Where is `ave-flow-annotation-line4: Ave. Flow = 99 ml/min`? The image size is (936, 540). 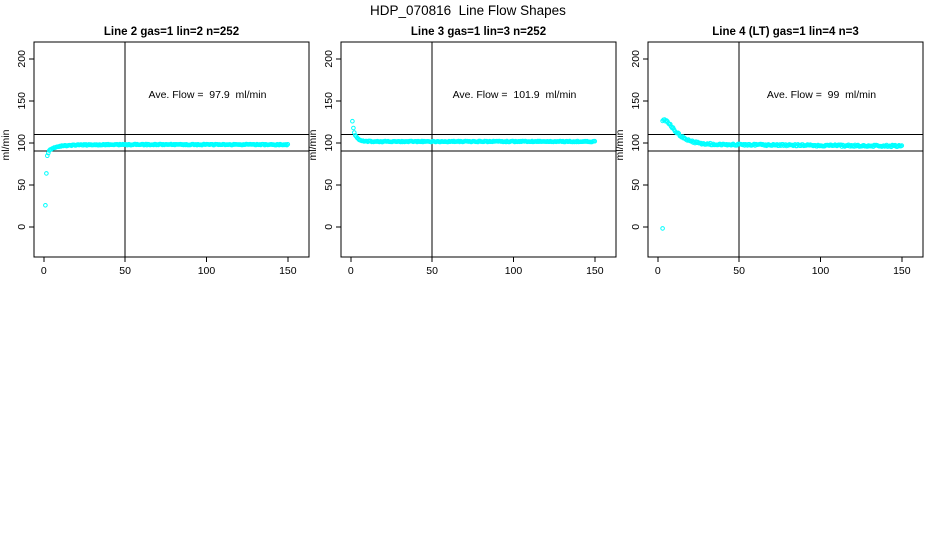
ave-flow-annotation-line4: Ave. Flow = 99 ml/min is located at coordinates (821, 95).